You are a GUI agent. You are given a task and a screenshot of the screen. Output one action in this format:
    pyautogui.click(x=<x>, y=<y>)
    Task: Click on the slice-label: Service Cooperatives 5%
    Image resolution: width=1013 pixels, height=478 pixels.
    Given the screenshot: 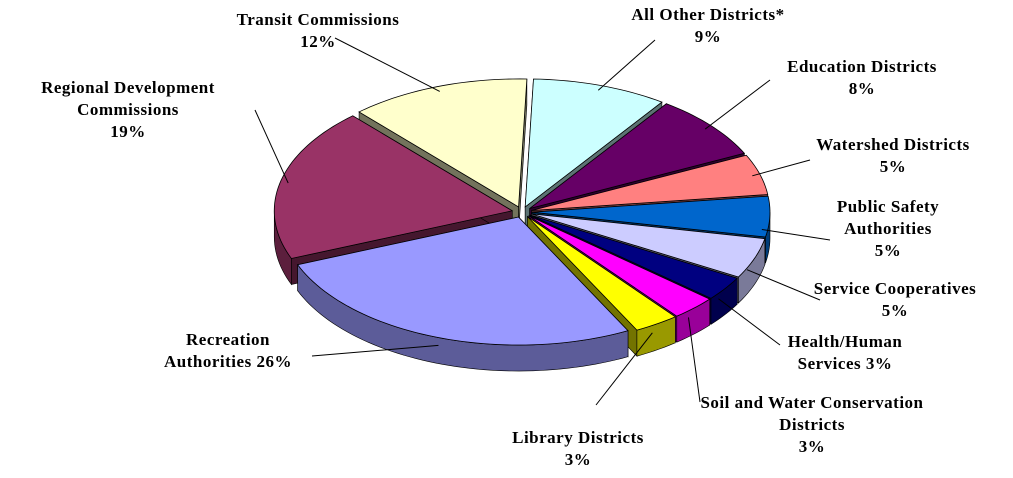 What is the action you would take?
    pyautogui.click(x=894, y=300)
    